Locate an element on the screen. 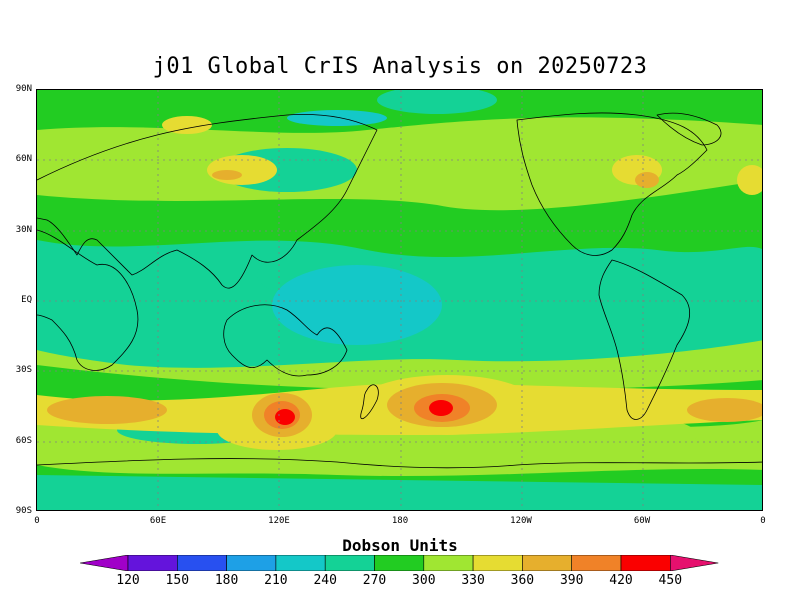 This screenshot has width=800, height=600. lat-label-30s: 30S is located at coordinates (23, 370).